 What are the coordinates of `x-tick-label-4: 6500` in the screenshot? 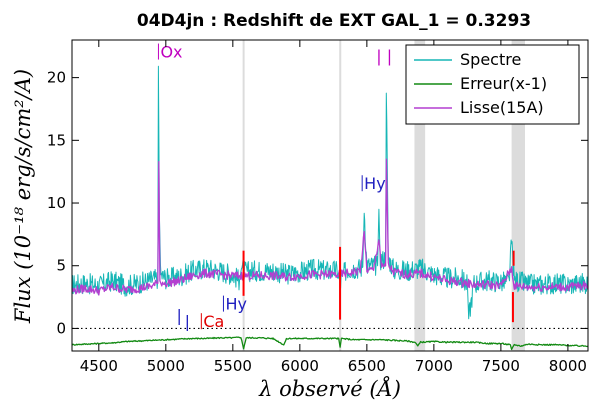 It's located at (367, 366).